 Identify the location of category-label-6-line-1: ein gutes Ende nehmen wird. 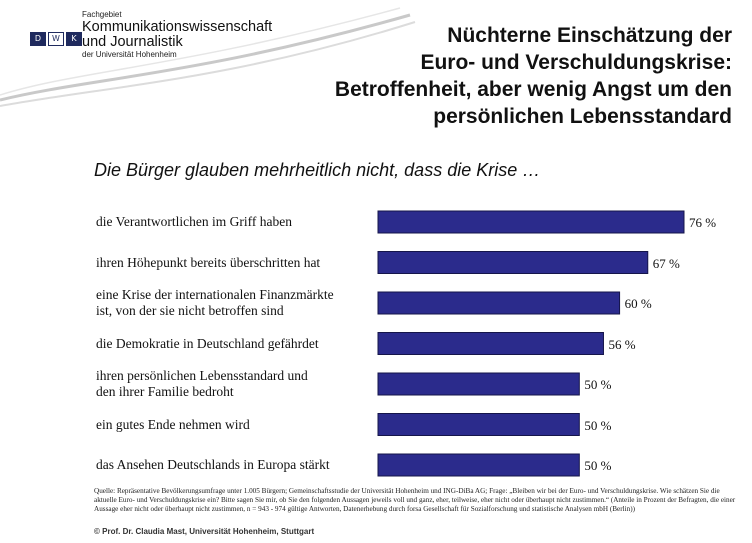
(173, 424).